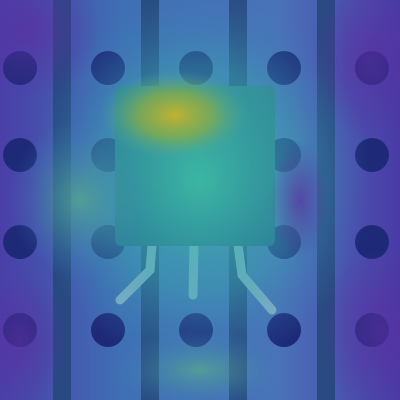  I want to click on heat-left, so click(80, 200).